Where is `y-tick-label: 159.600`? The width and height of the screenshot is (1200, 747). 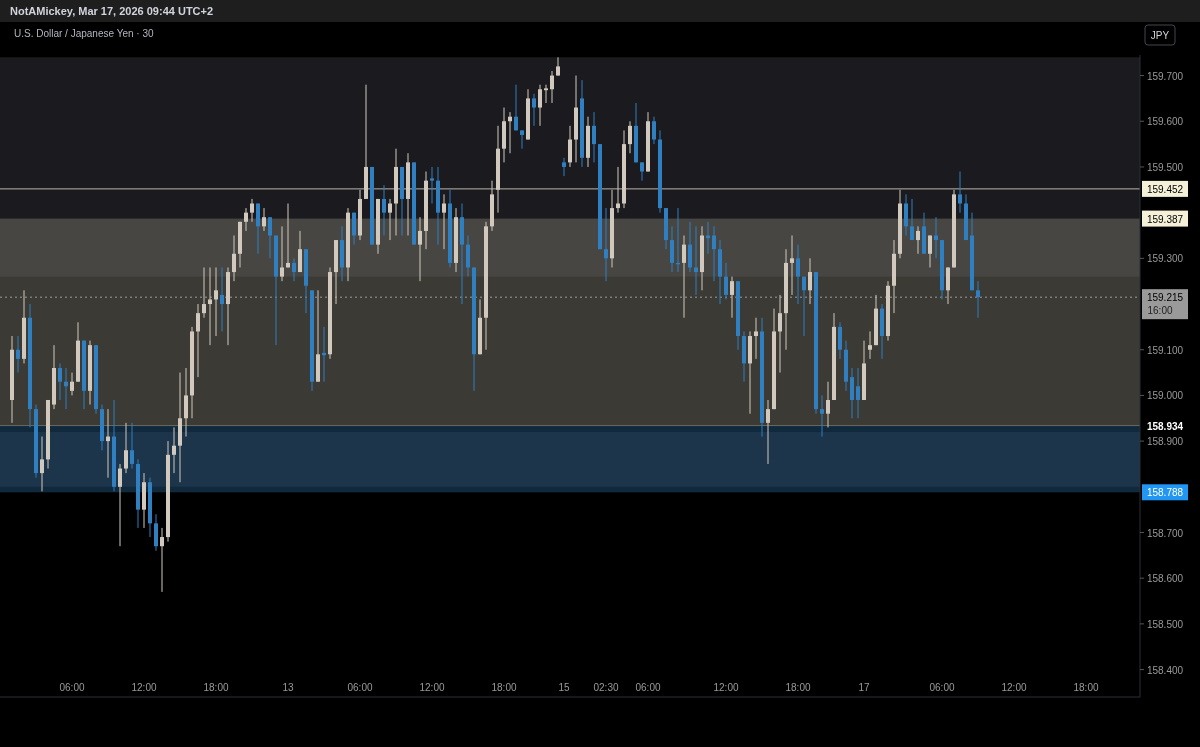 y-tick-label: 159.600 is located at coordinates (1165, 122).